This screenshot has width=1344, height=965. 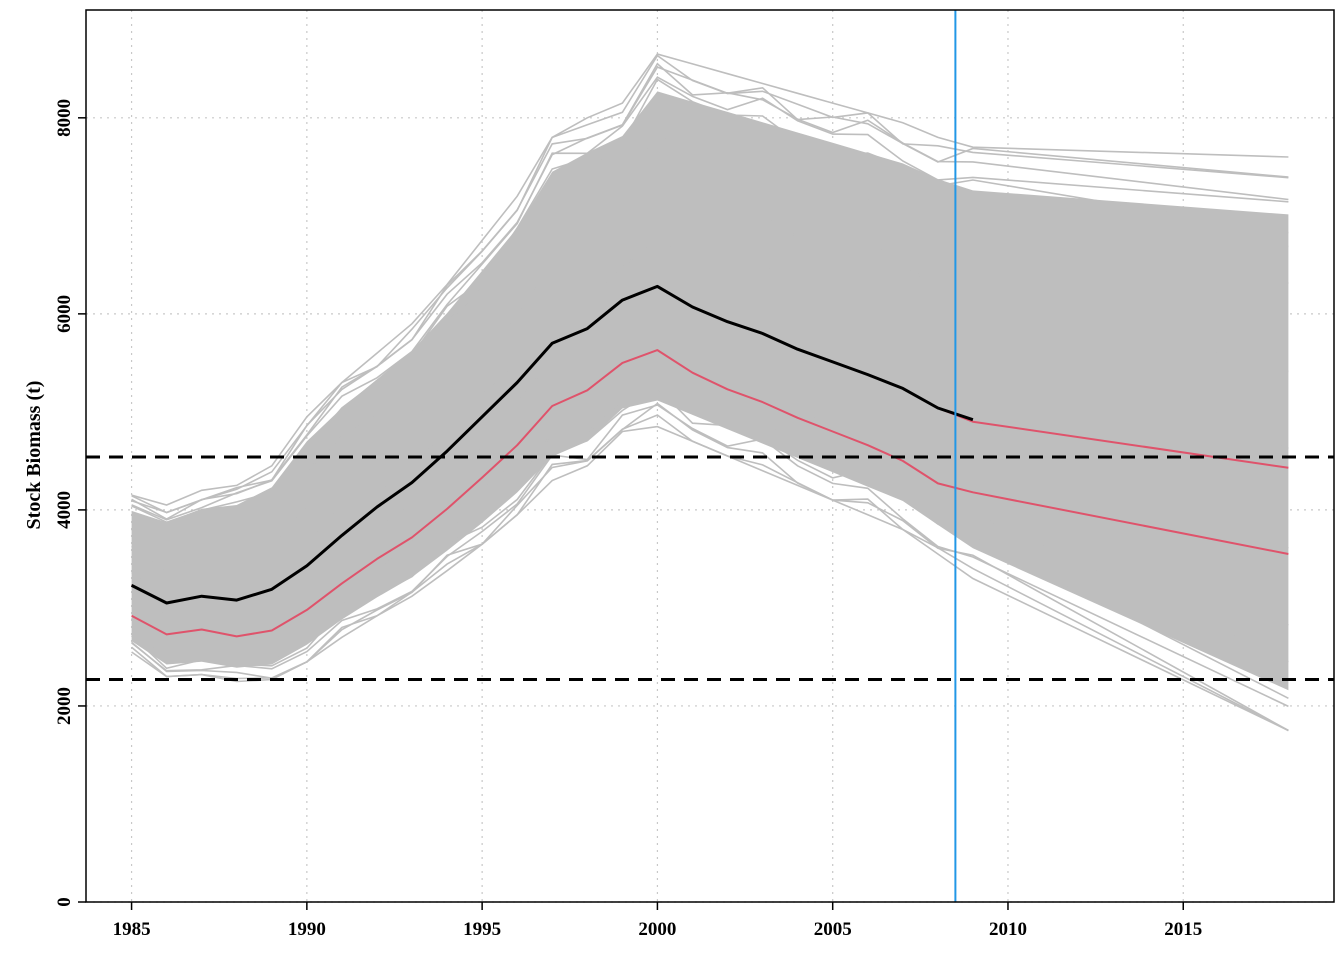 I want to click on y-tick-label: 0, so click(x=64, y=902).